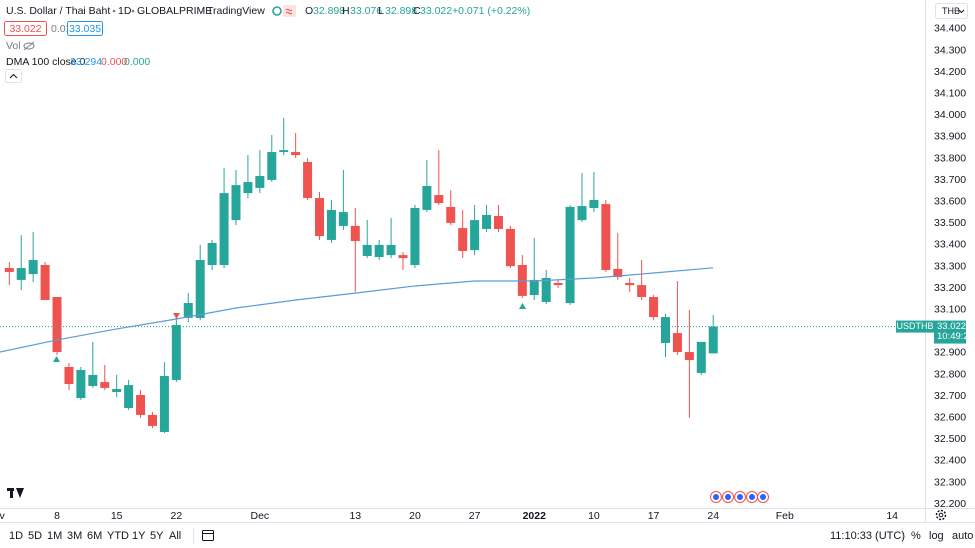 The width and height of the screenshot is (975, 548). What do you see at coordinates (950, 374) in the screenshot?
I see `y-tick-label: 32.800` at bounding box center [950, 374].